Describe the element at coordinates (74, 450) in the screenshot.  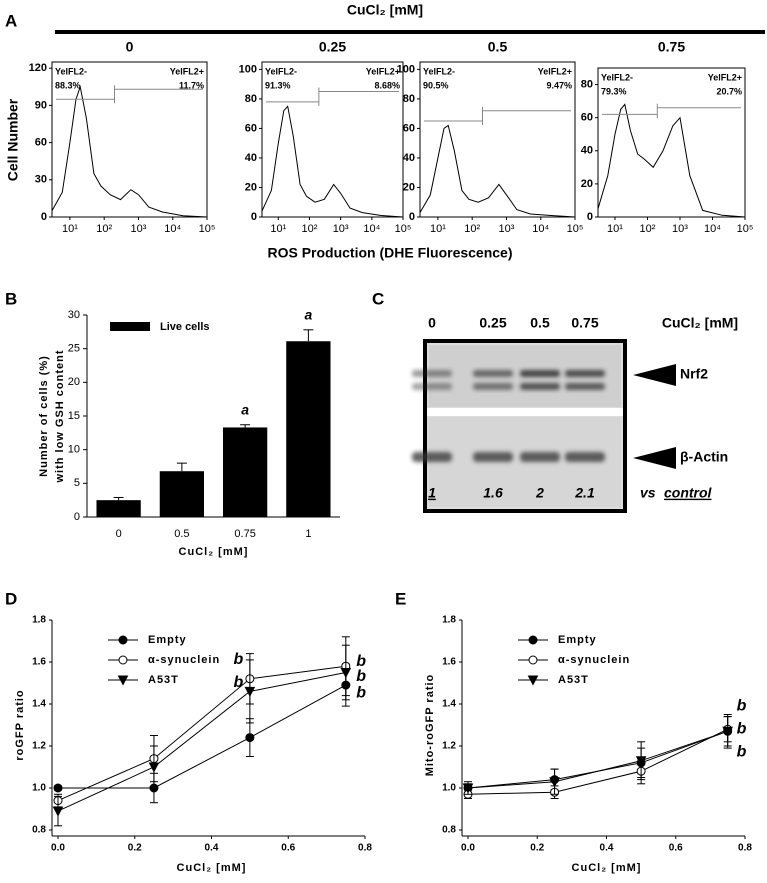
I see `y-tick-label: 10` at that location.